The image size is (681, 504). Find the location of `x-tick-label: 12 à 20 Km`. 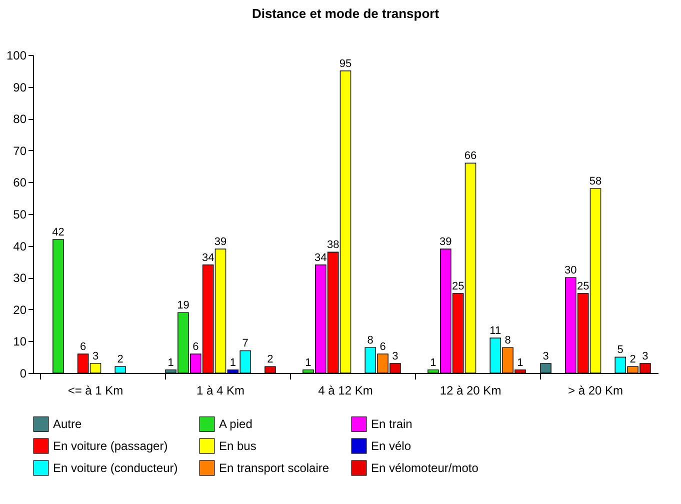

x-tick-label: 12 à 20 Km is located at coordinates (471, 391).